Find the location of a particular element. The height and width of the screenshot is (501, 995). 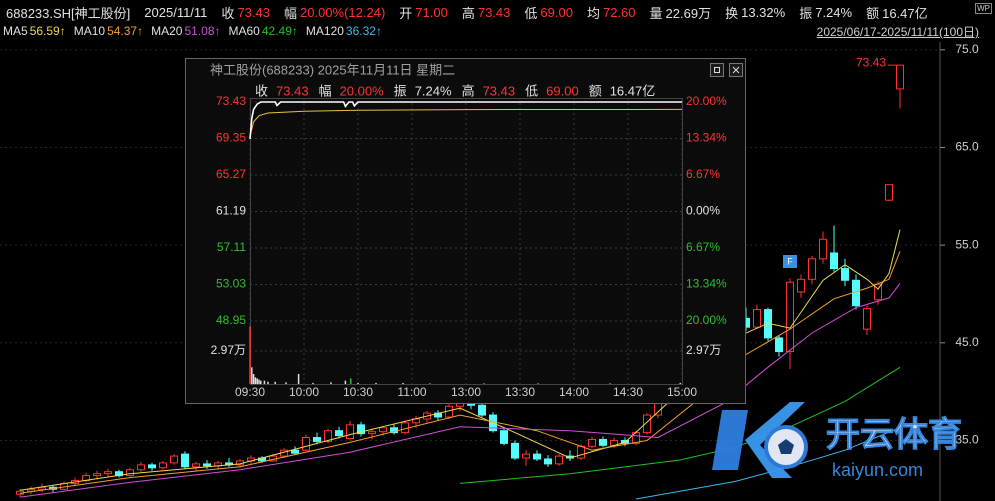

field-label: 振 is located at coordinates (806, 13).